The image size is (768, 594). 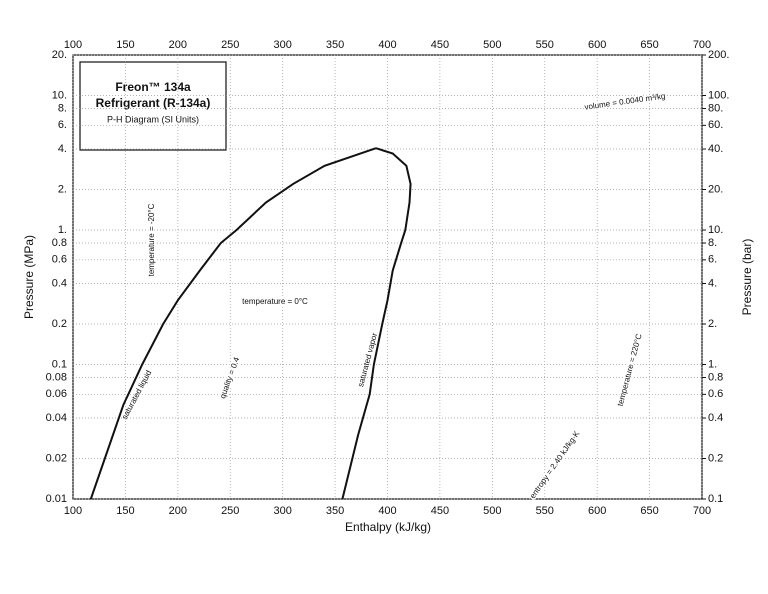 I want to click on y-tick-label: 0.06, so click(x=56, y=394).